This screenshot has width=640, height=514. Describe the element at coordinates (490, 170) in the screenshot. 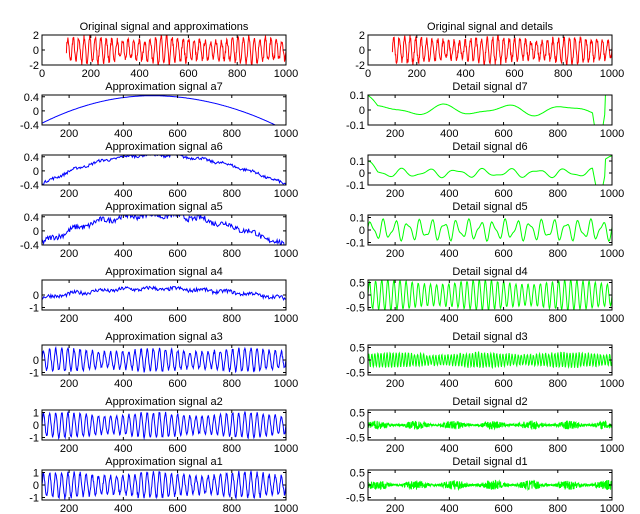

I see `series-line-d6` at that location.